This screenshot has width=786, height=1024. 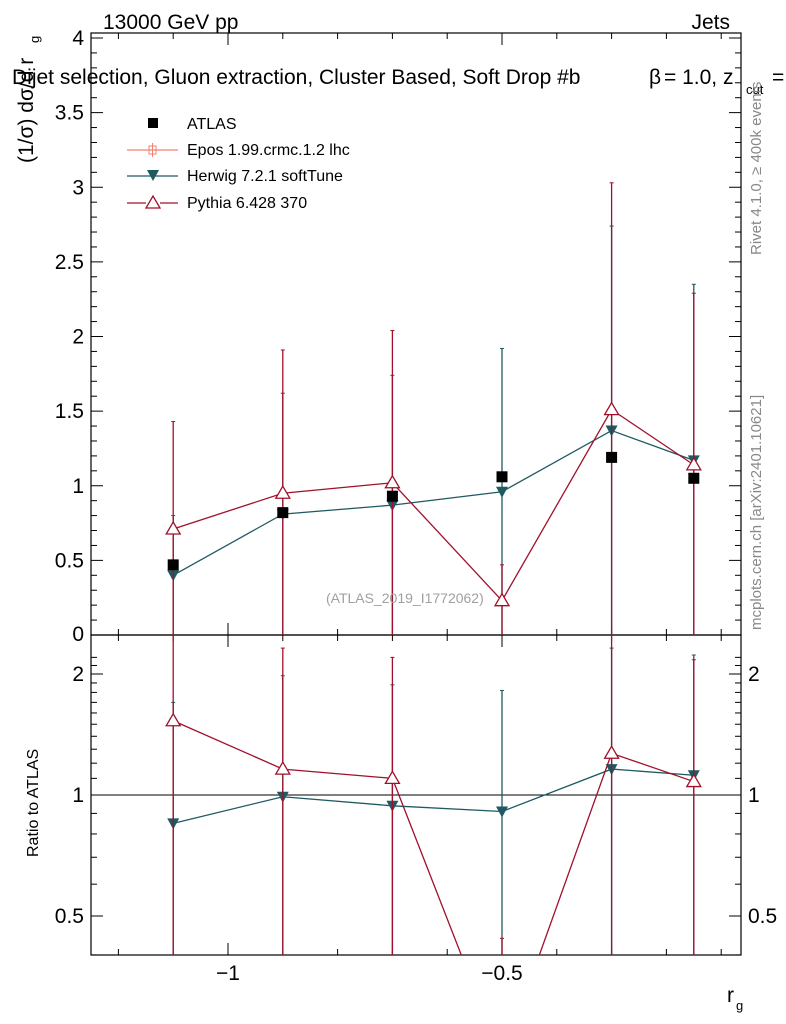 What do you see at coordinates (78, 674) in the screenshot?
I see `ratio-y-tick-label: 2` at bounding box center [78, 674].